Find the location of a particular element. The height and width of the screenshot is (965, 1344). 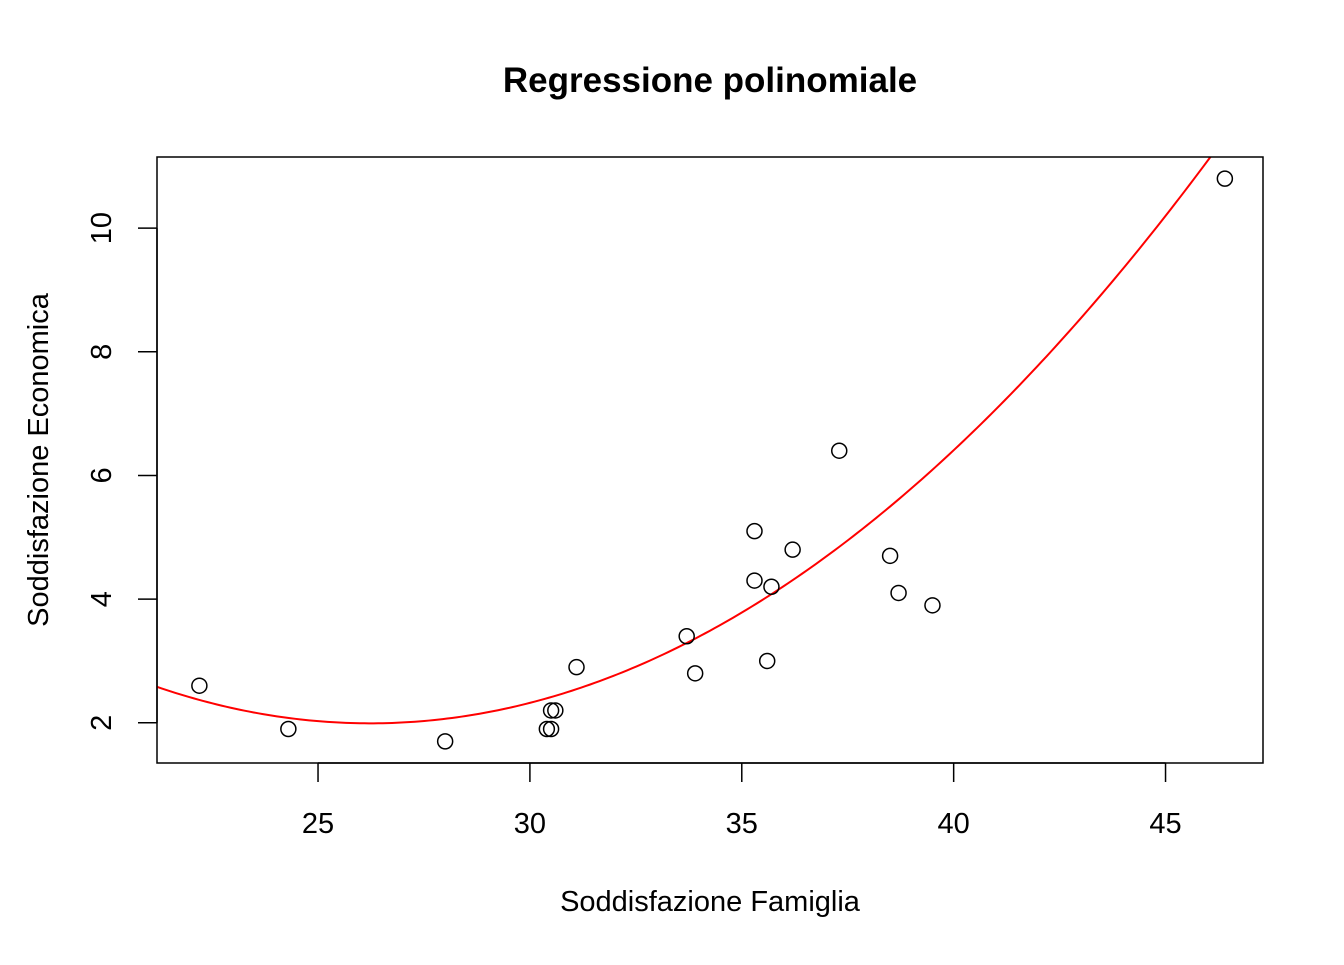

x-tick-label: 30 is located at coordinates (530, 824).